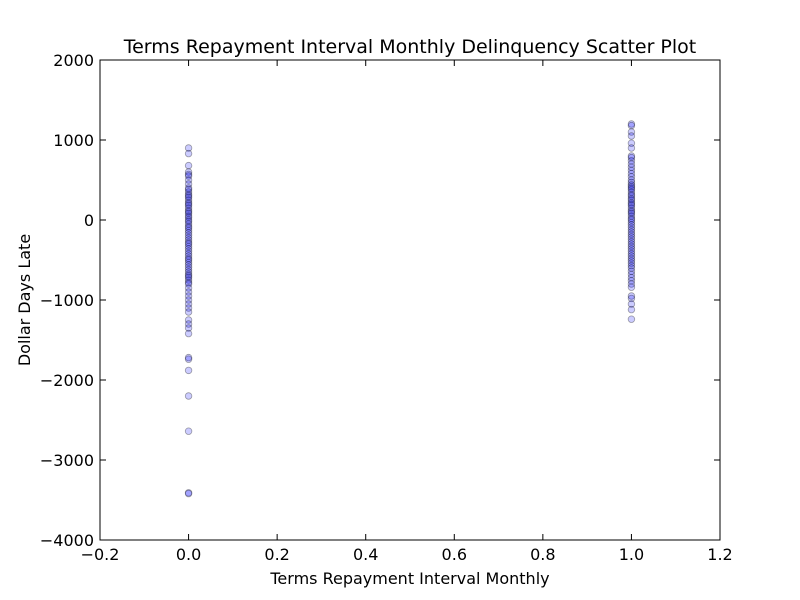 This screenshot has width=800, height=600. I want to click on x-tick-label: 0.2, so click(276, 554).